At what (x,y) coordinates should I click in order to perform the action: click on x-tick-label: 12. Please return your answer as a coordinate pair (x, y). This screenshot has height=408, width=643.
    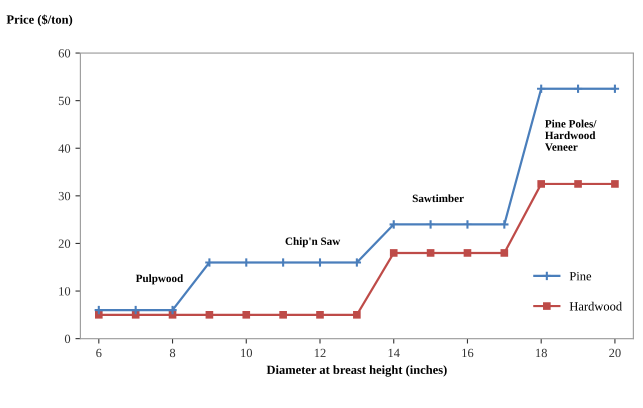
    Looking at the image, I should click on (320, 353).